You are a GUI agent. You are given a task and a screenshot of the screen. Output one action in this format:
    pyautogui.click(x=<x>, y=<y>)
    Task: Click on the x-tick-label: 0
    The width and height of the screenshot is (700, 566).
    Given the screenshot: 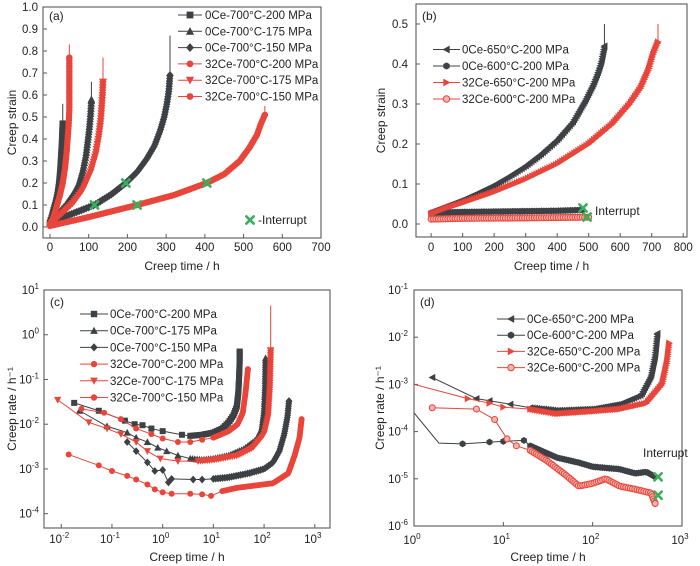 What is the action you would take?
    pyautogui.click(x=50, y=248)
    